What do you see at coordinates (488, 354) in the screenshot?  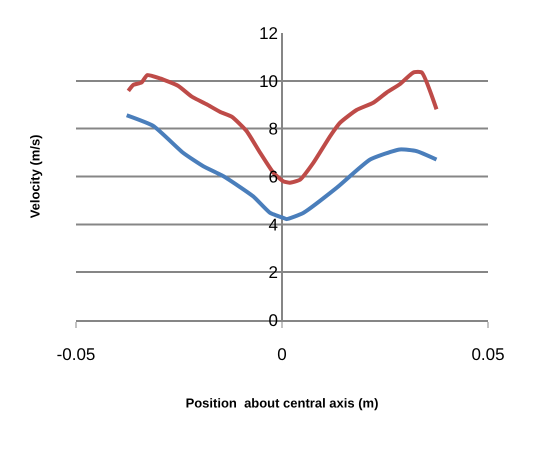 I see `x-tick-label: 0.05` at bounding box center [488, 354].